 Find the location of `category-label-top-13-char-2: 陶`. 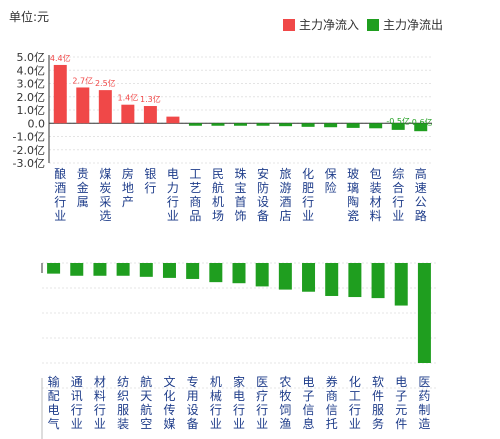

category-label-top-13-char-2: 陶 is located at coordinates (353, 201).